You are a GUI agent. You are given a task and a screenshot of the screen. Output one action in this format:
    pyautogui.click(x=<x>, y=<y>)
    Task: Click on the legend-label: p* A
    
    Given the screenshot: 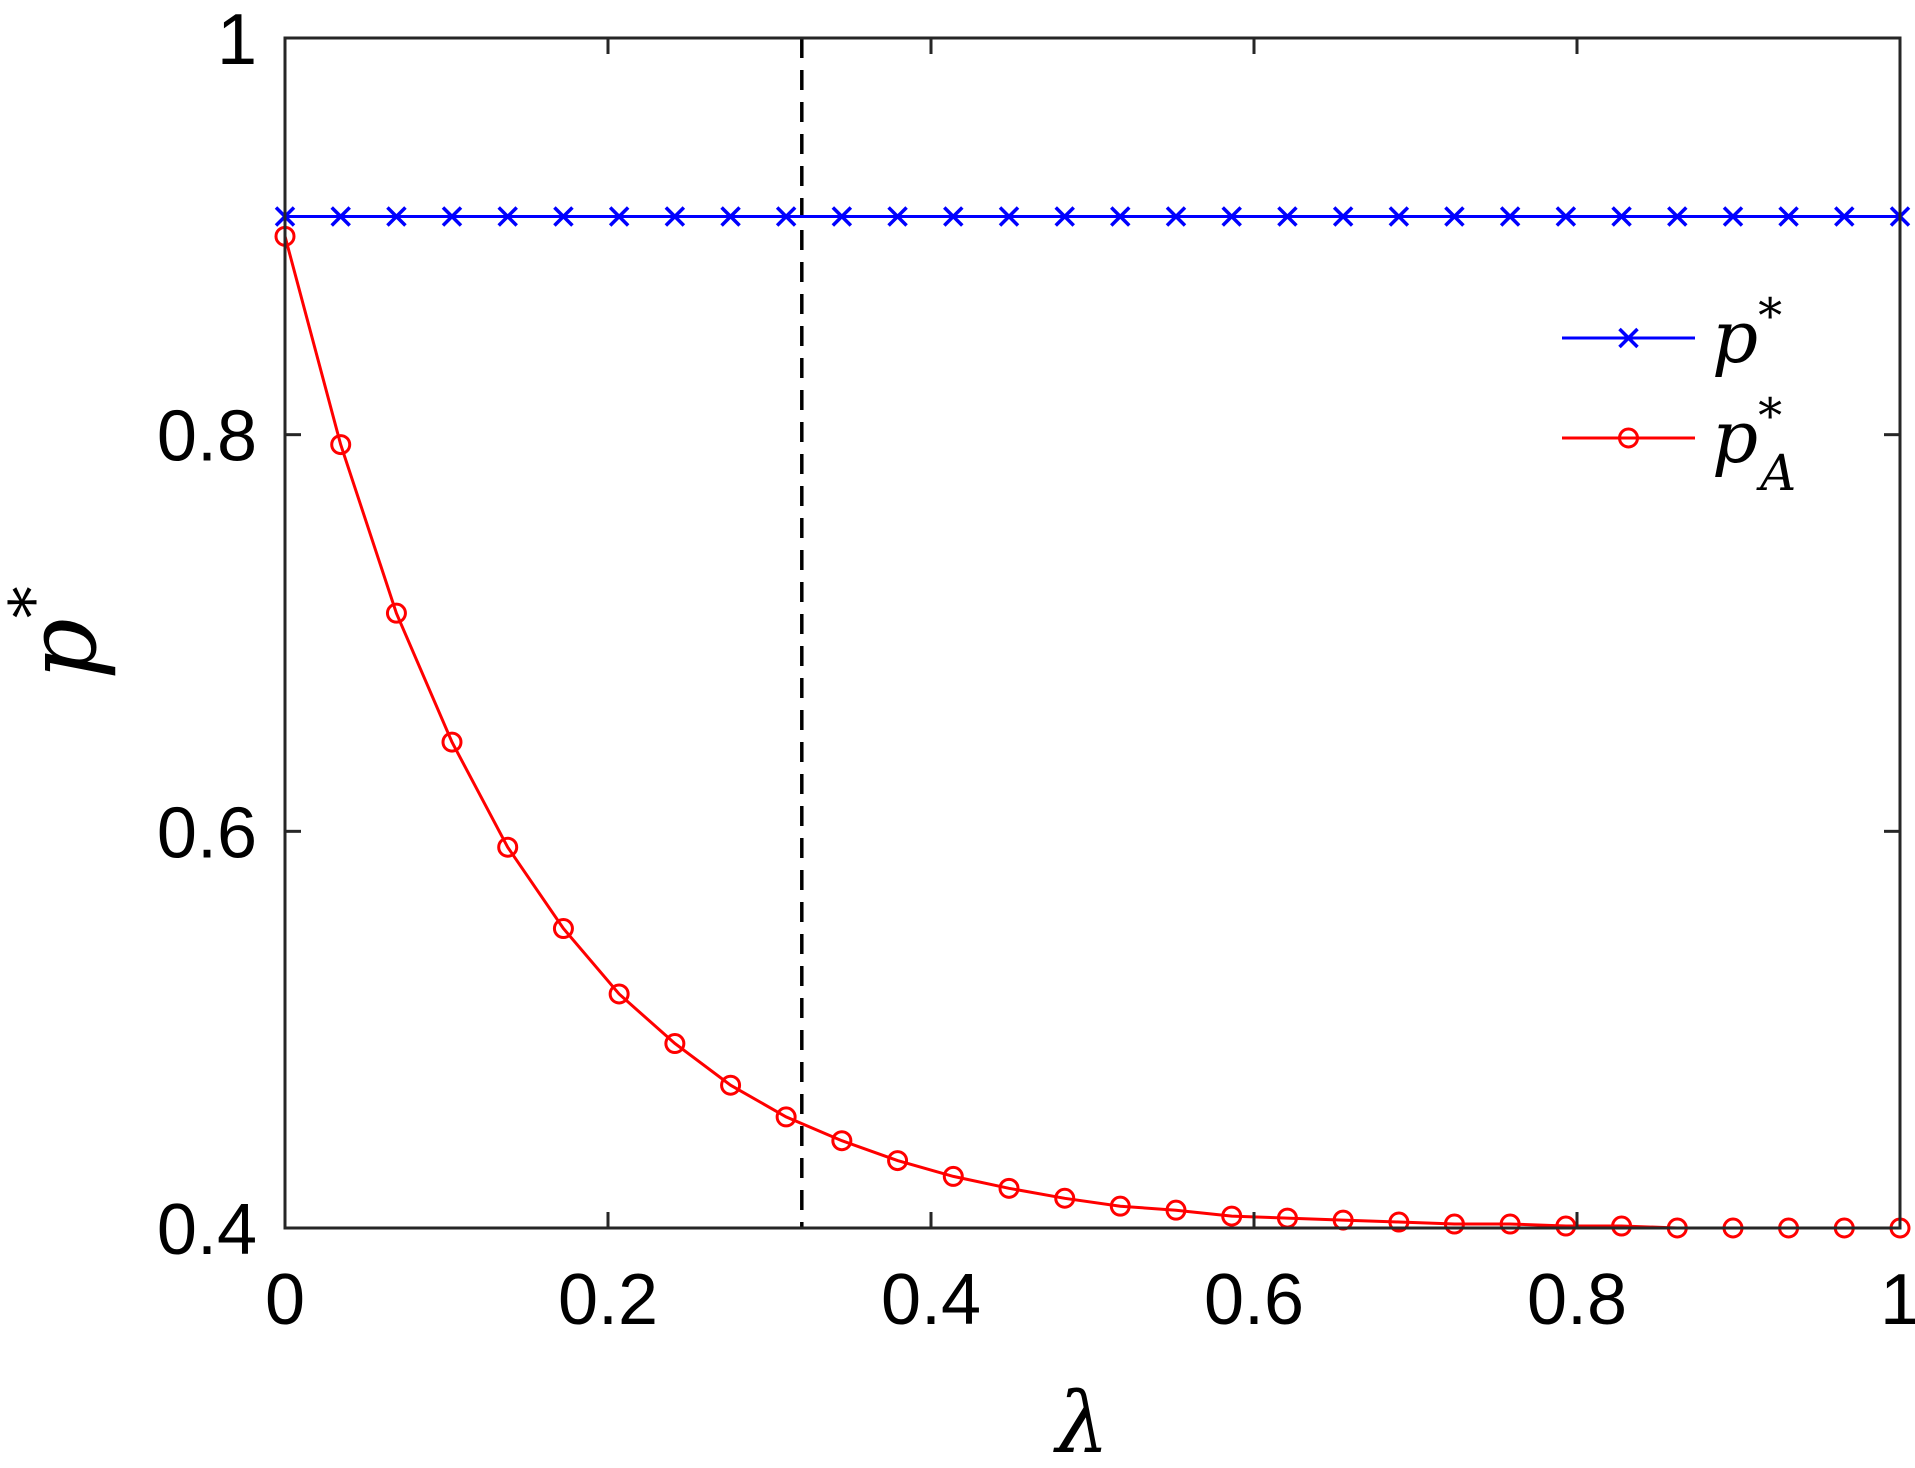 What is the action you would take?
    pyautogui.click(x=1754, y=445)
    